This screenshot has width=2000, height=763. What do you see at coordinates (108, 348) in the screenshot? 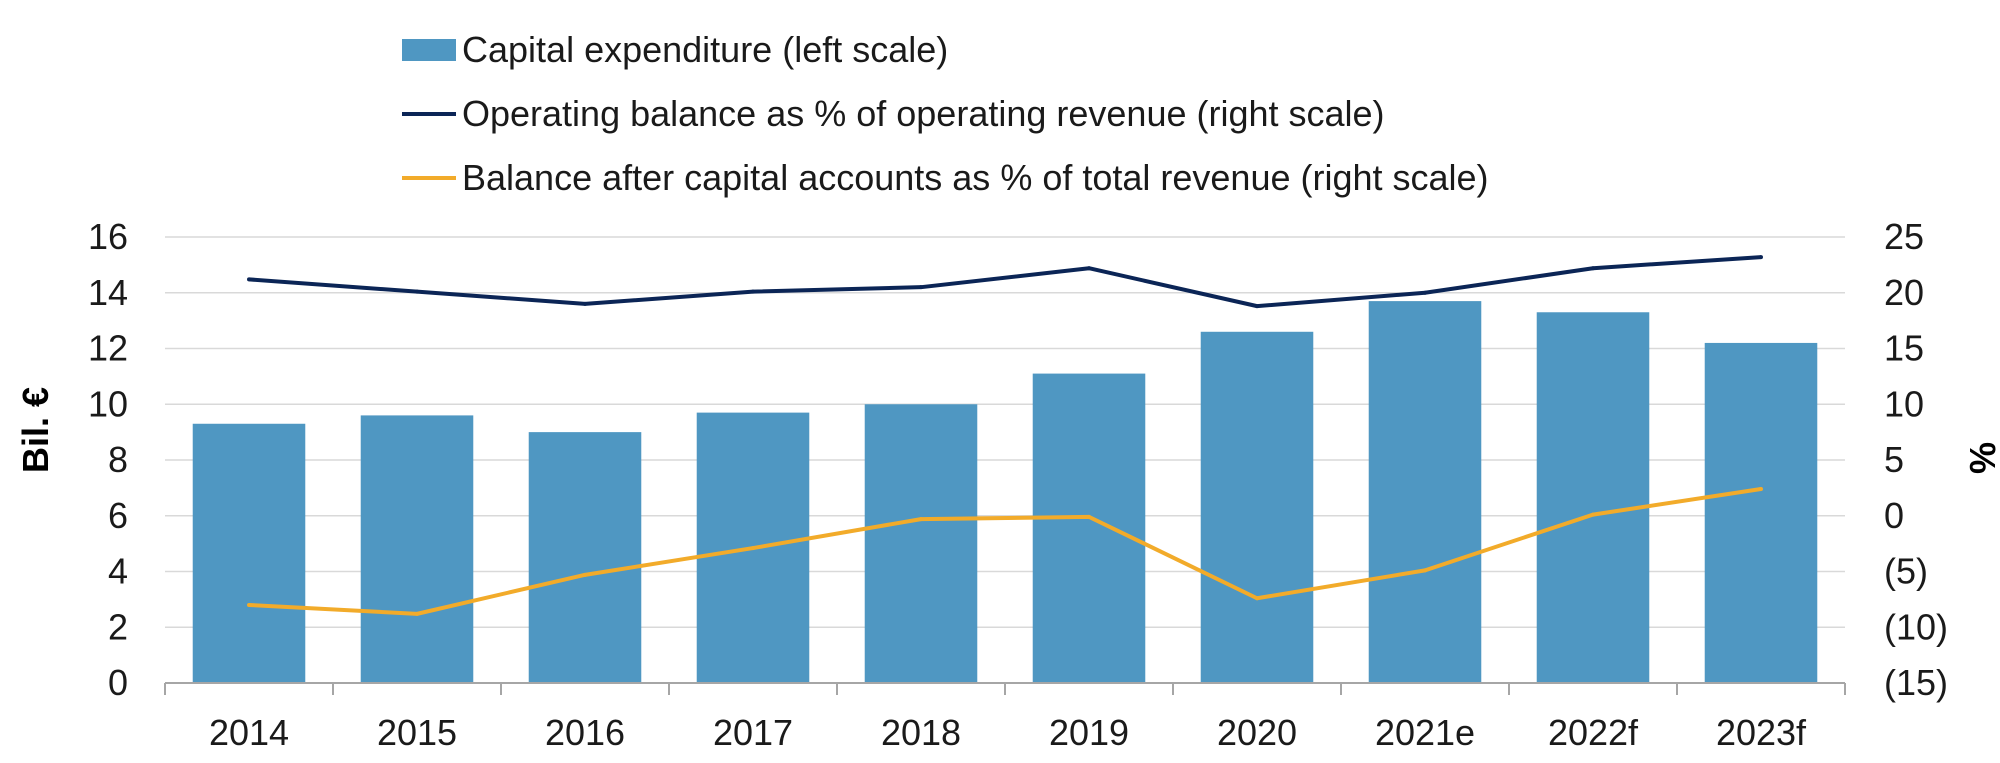
I see `y-tick-label: 12` at bounding box center [108, 348].